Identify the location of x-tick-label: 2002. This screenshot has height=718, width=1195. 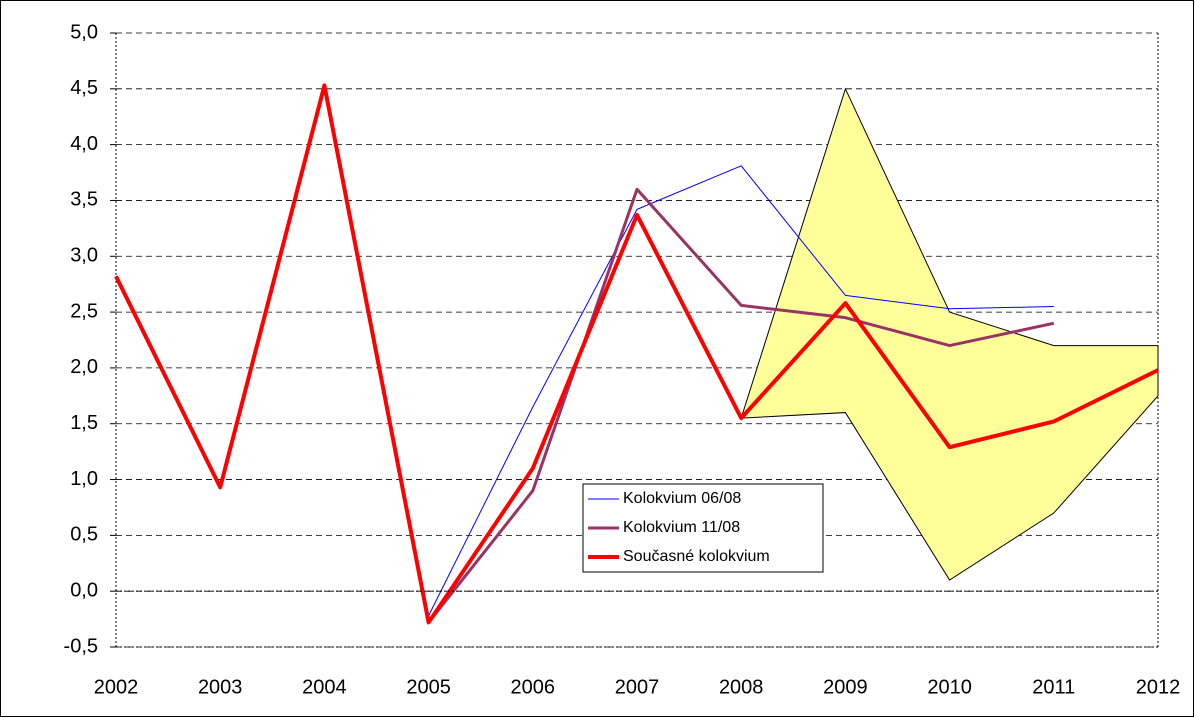
(116, 687).